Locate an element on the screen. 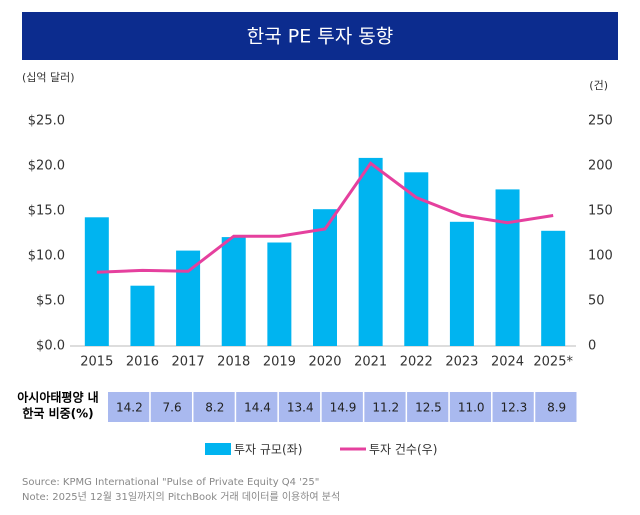 Image resolution: width=640 pixels, height=515 pixels. share-value: 12.5 is located at coordinates (428, 408).